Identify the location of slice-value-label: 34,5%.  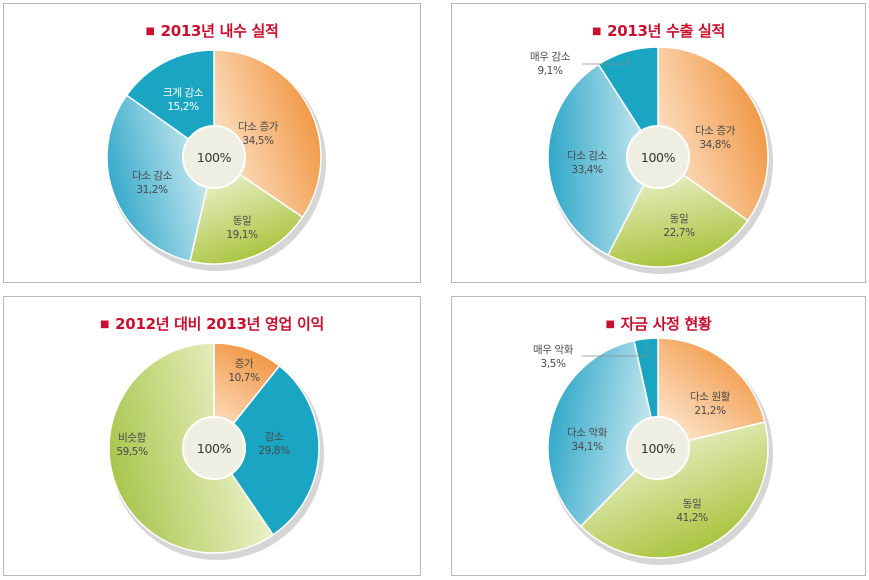
(258, 141).